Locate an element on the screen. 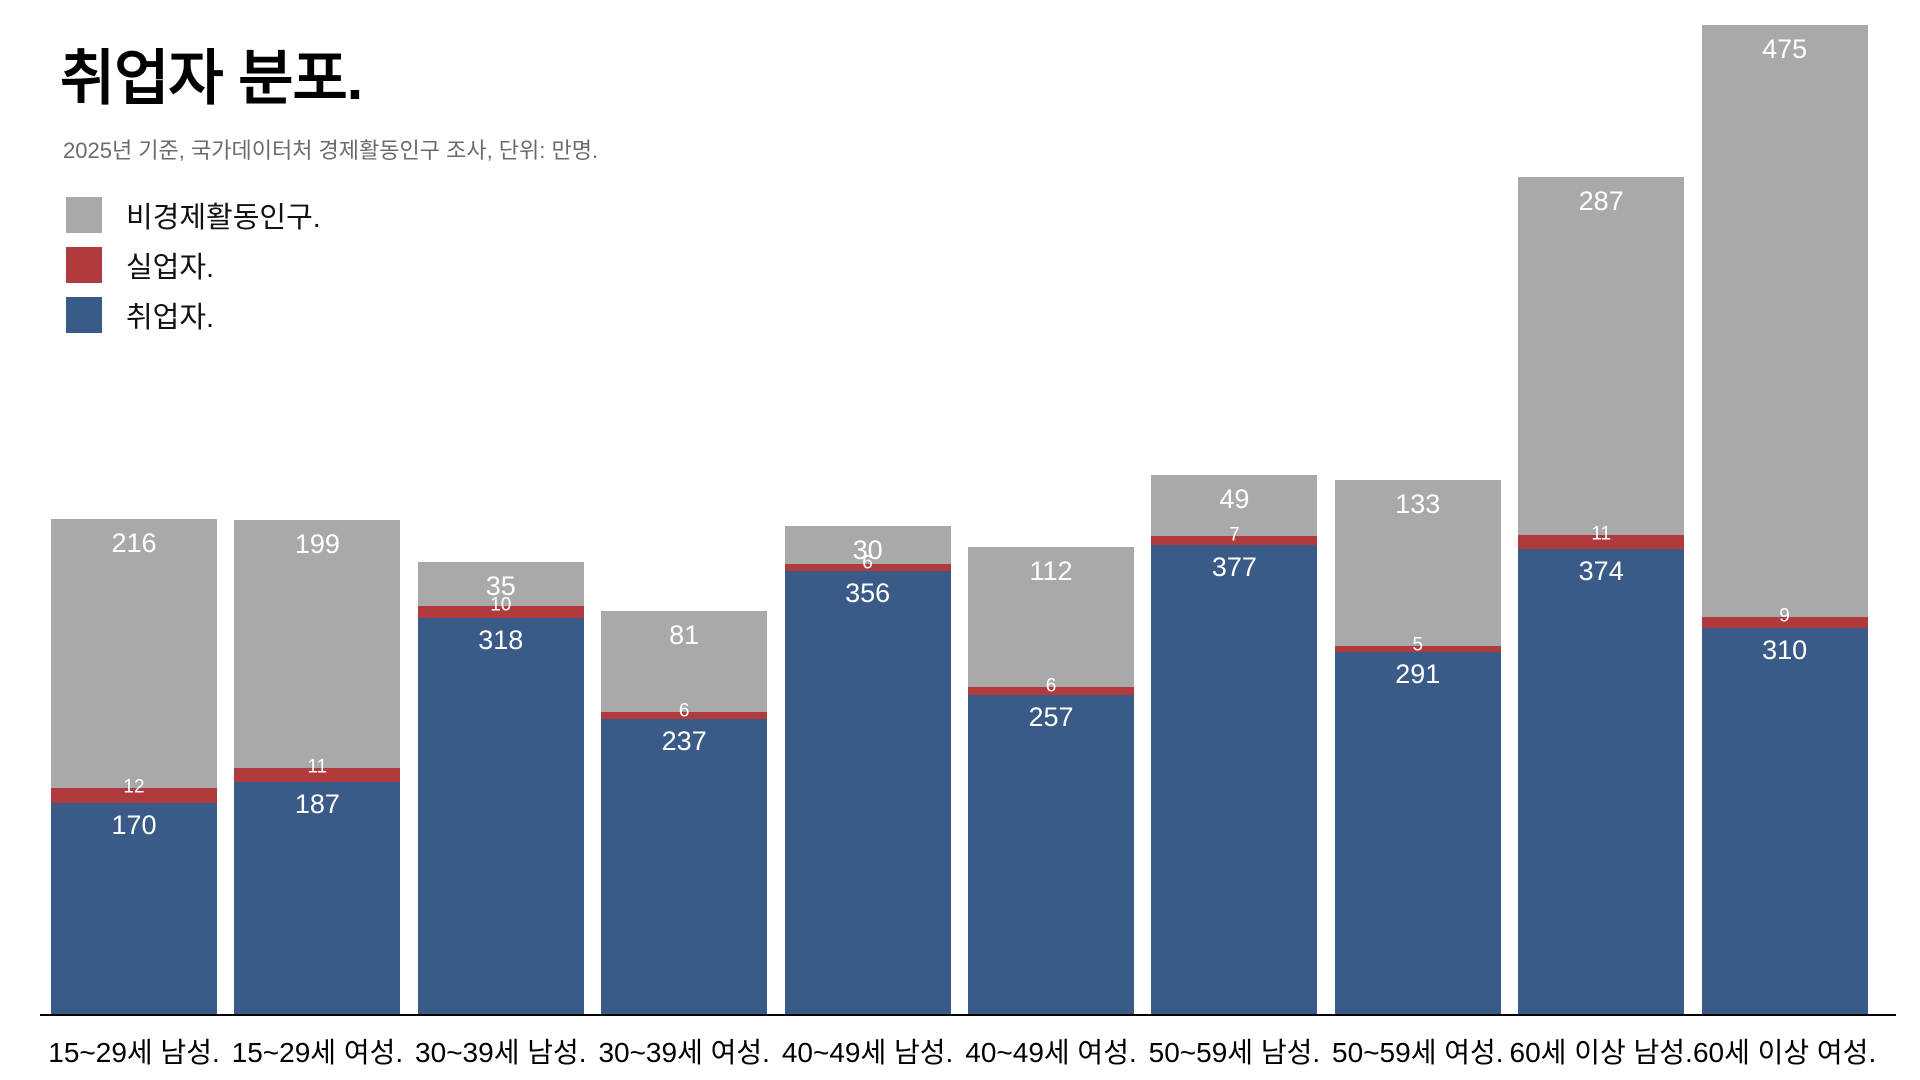 The width and height of the screenshot is (1920, 1080). value-label-employed: 237 is located at coordinates (684, 741).